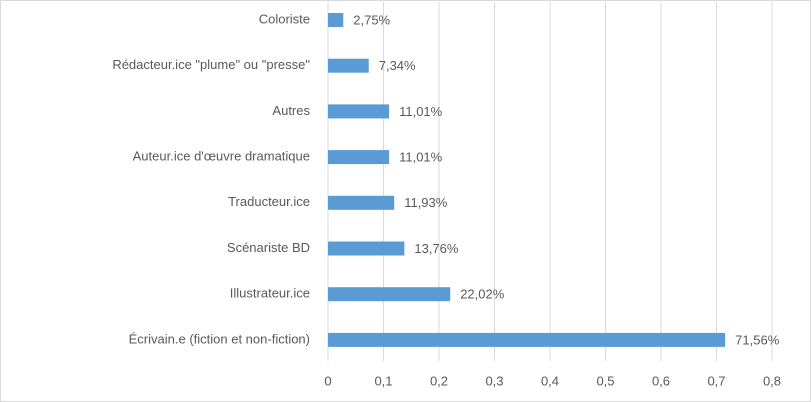 The height and width of the screenshot is (402, 811). What do you see at coordinates (371, 19) in the screenshot?
I see `data-label: 2,75%` at bounding box center [371, 19].